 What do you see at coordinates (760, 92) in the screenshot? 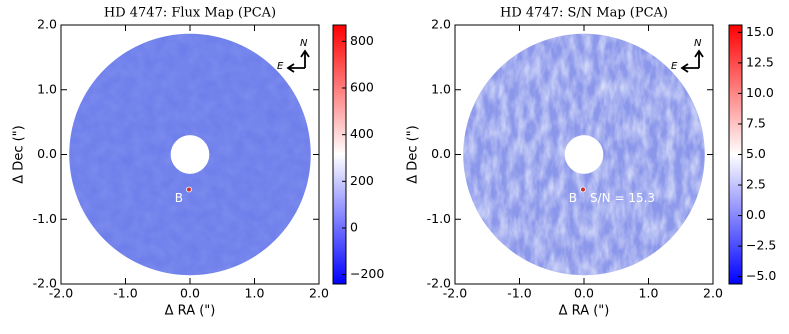
I see `colorbar-tick-label: 10.0` at bounding box center [760, 92].